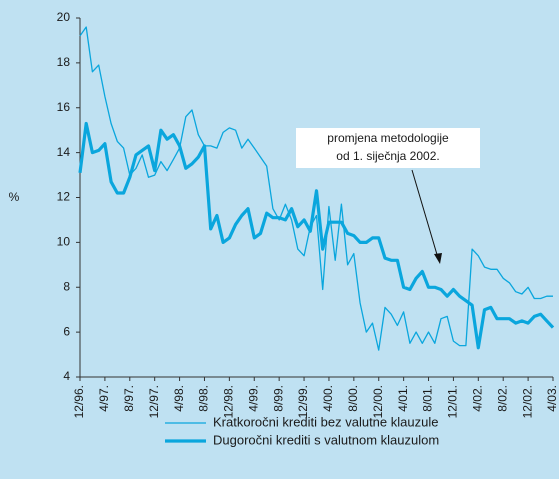 Image resolution: width=559 pixels, height=479 pixels. What do you see at coordinates (502, 398) in the screenshot?
I see `x-tick-label: 8/02.` at bounding box center [502, 398].